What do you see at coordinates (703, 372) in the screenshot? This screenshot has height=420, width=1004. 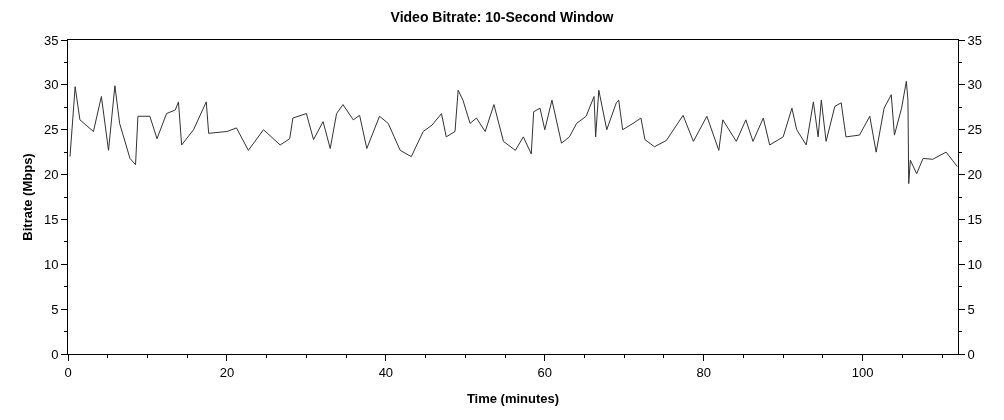 I see `x-tick-label: 80` at bounding box center [703, 372].